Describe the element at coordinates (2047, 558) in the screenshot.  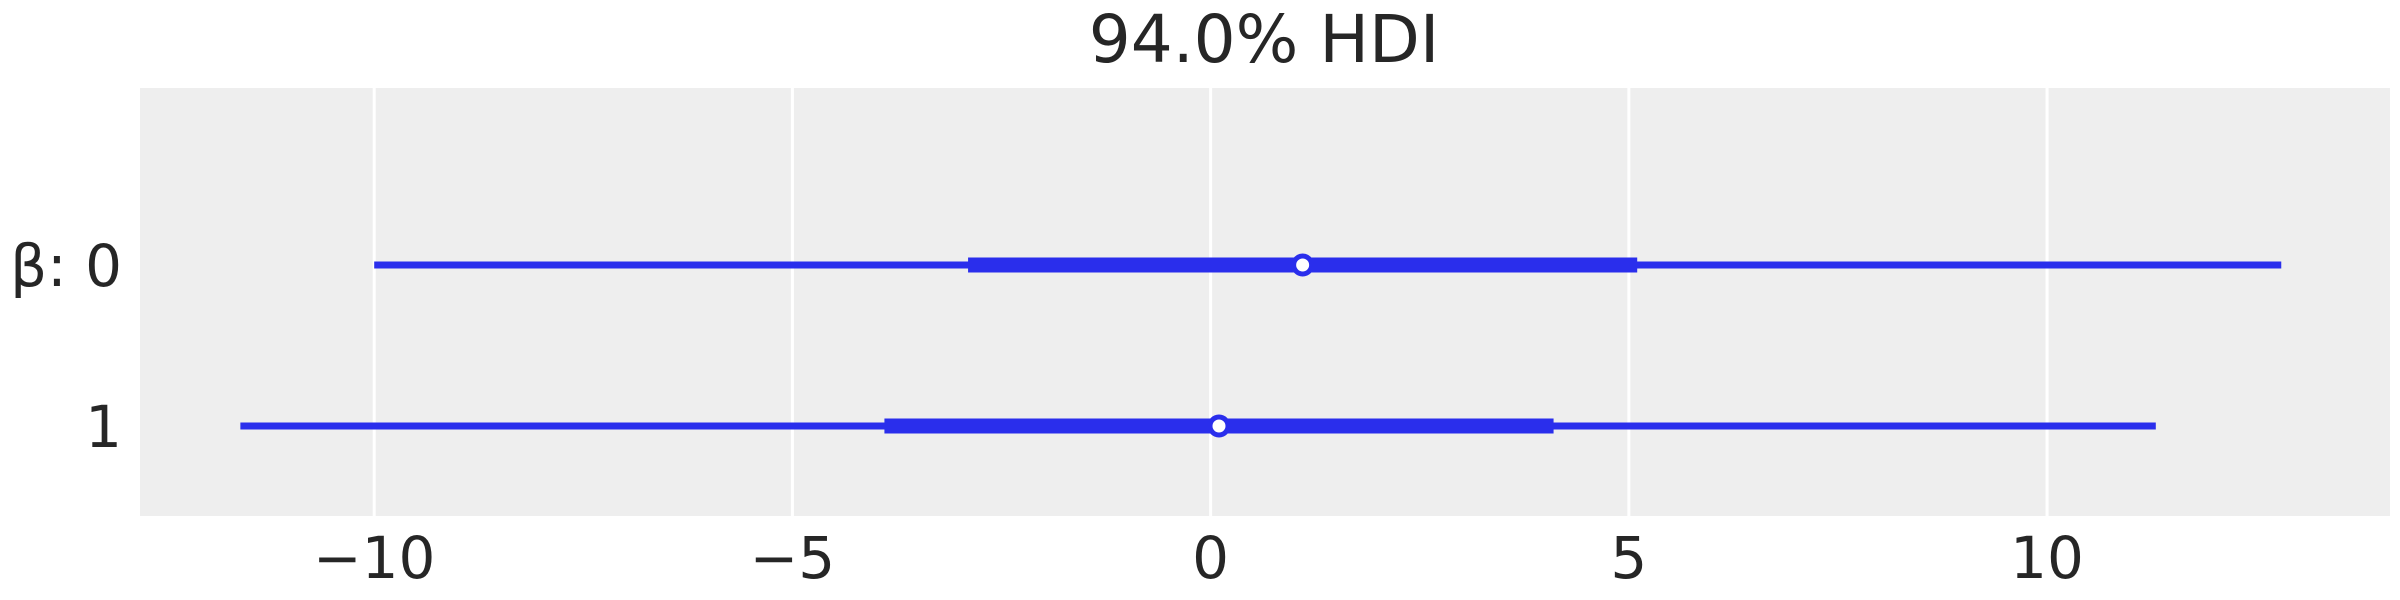
I see `x-tick-label: 10` at that location.